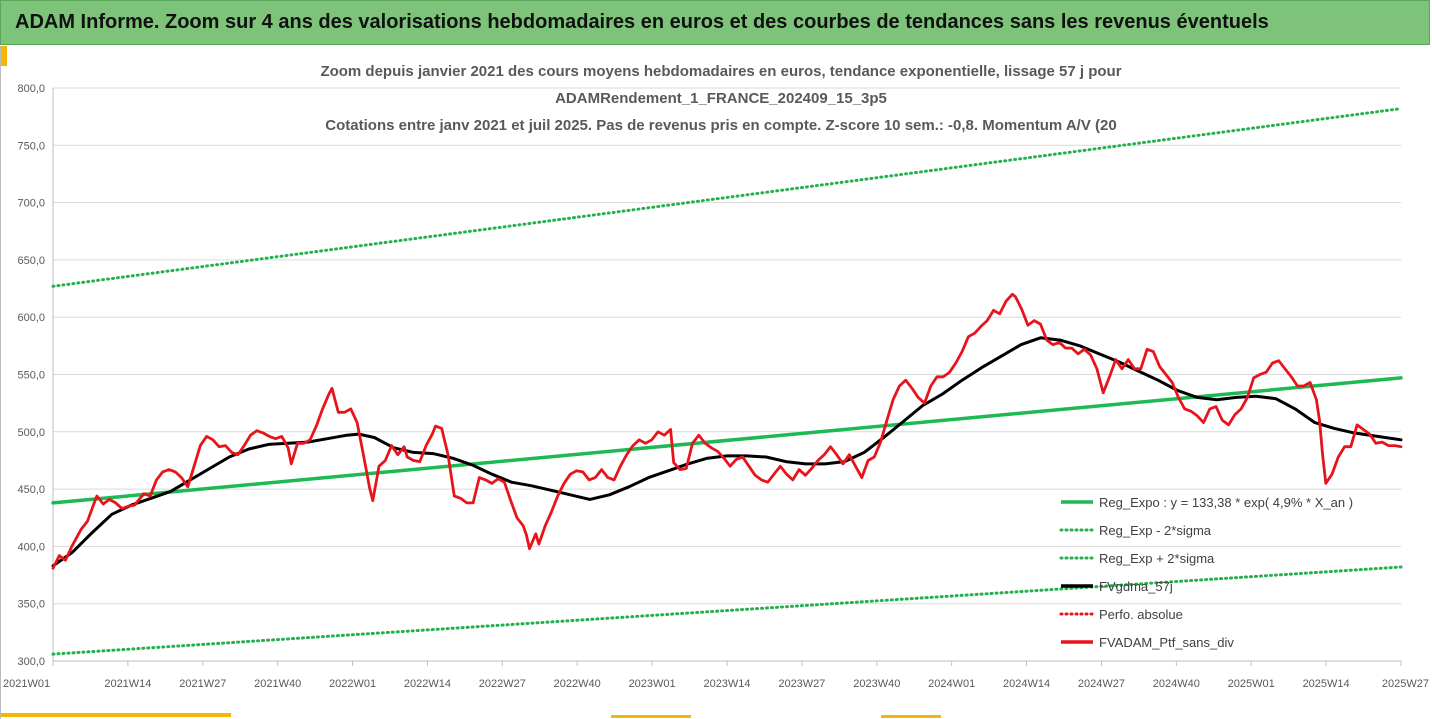  What do you see at coordinates (31, 318) in the screenshot?
I see `y-tick-label: 600,0` at bounding box center [31, 318].